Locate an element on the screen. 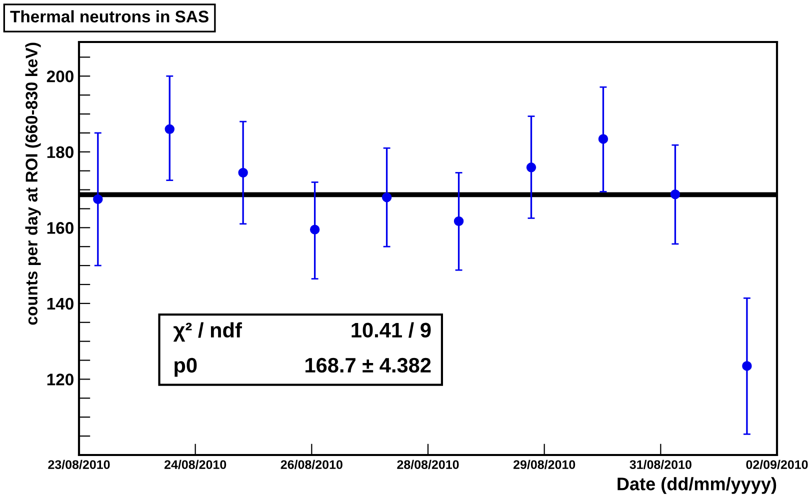  annotation: 10.41 / 9 is located at coordinates (391, 330).